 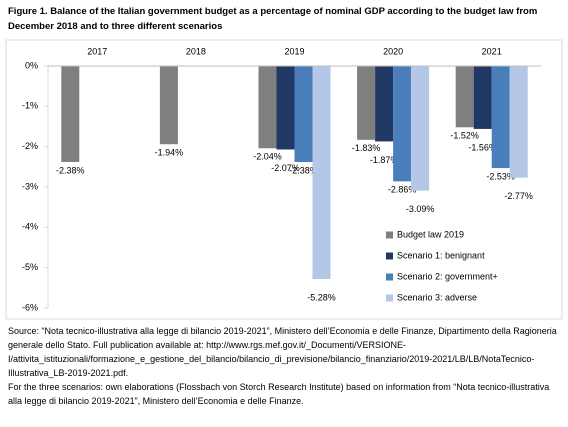 I want to click on x-tick-label: 2019, so click(x=294, y=51).